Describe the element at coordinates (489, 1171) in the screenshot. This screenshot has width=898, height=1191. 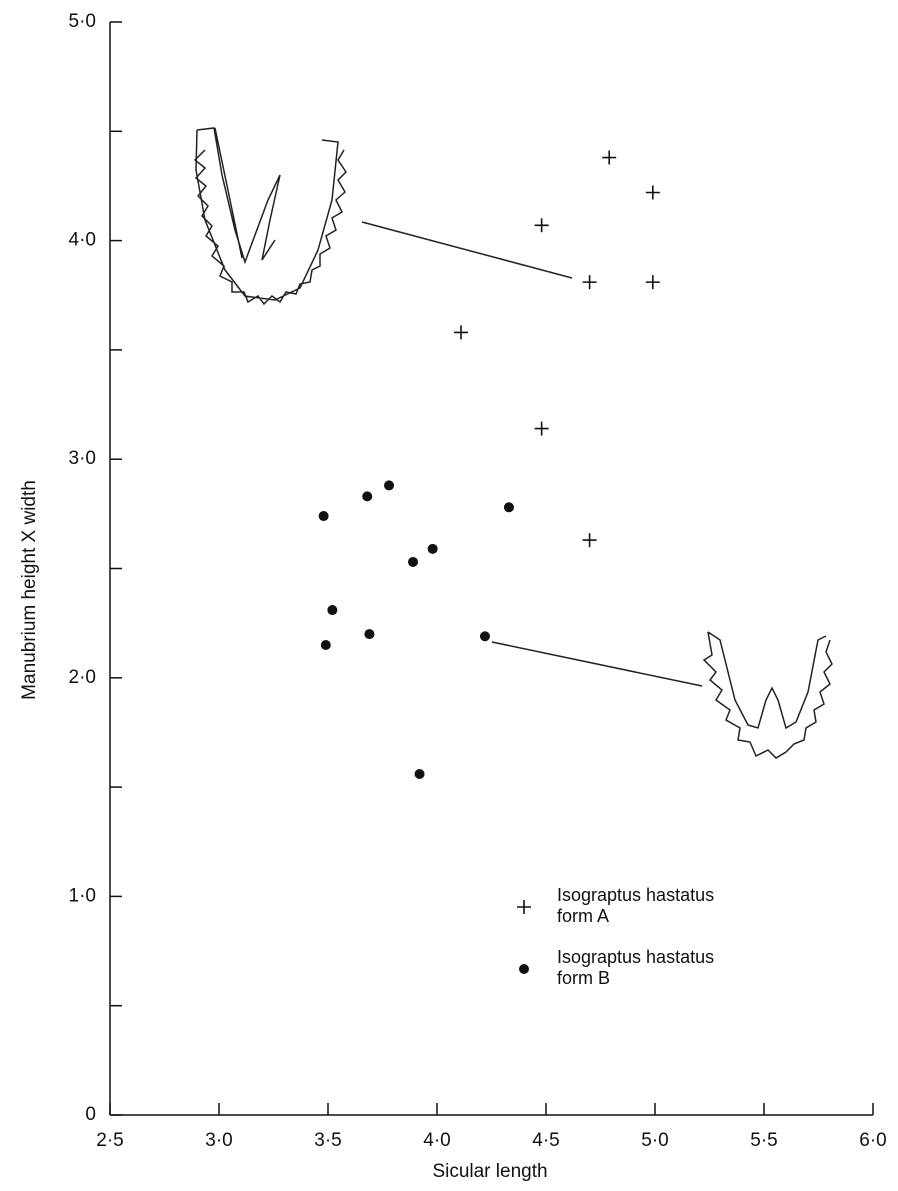
I see `x-axis-label: Sicular length` at that location.